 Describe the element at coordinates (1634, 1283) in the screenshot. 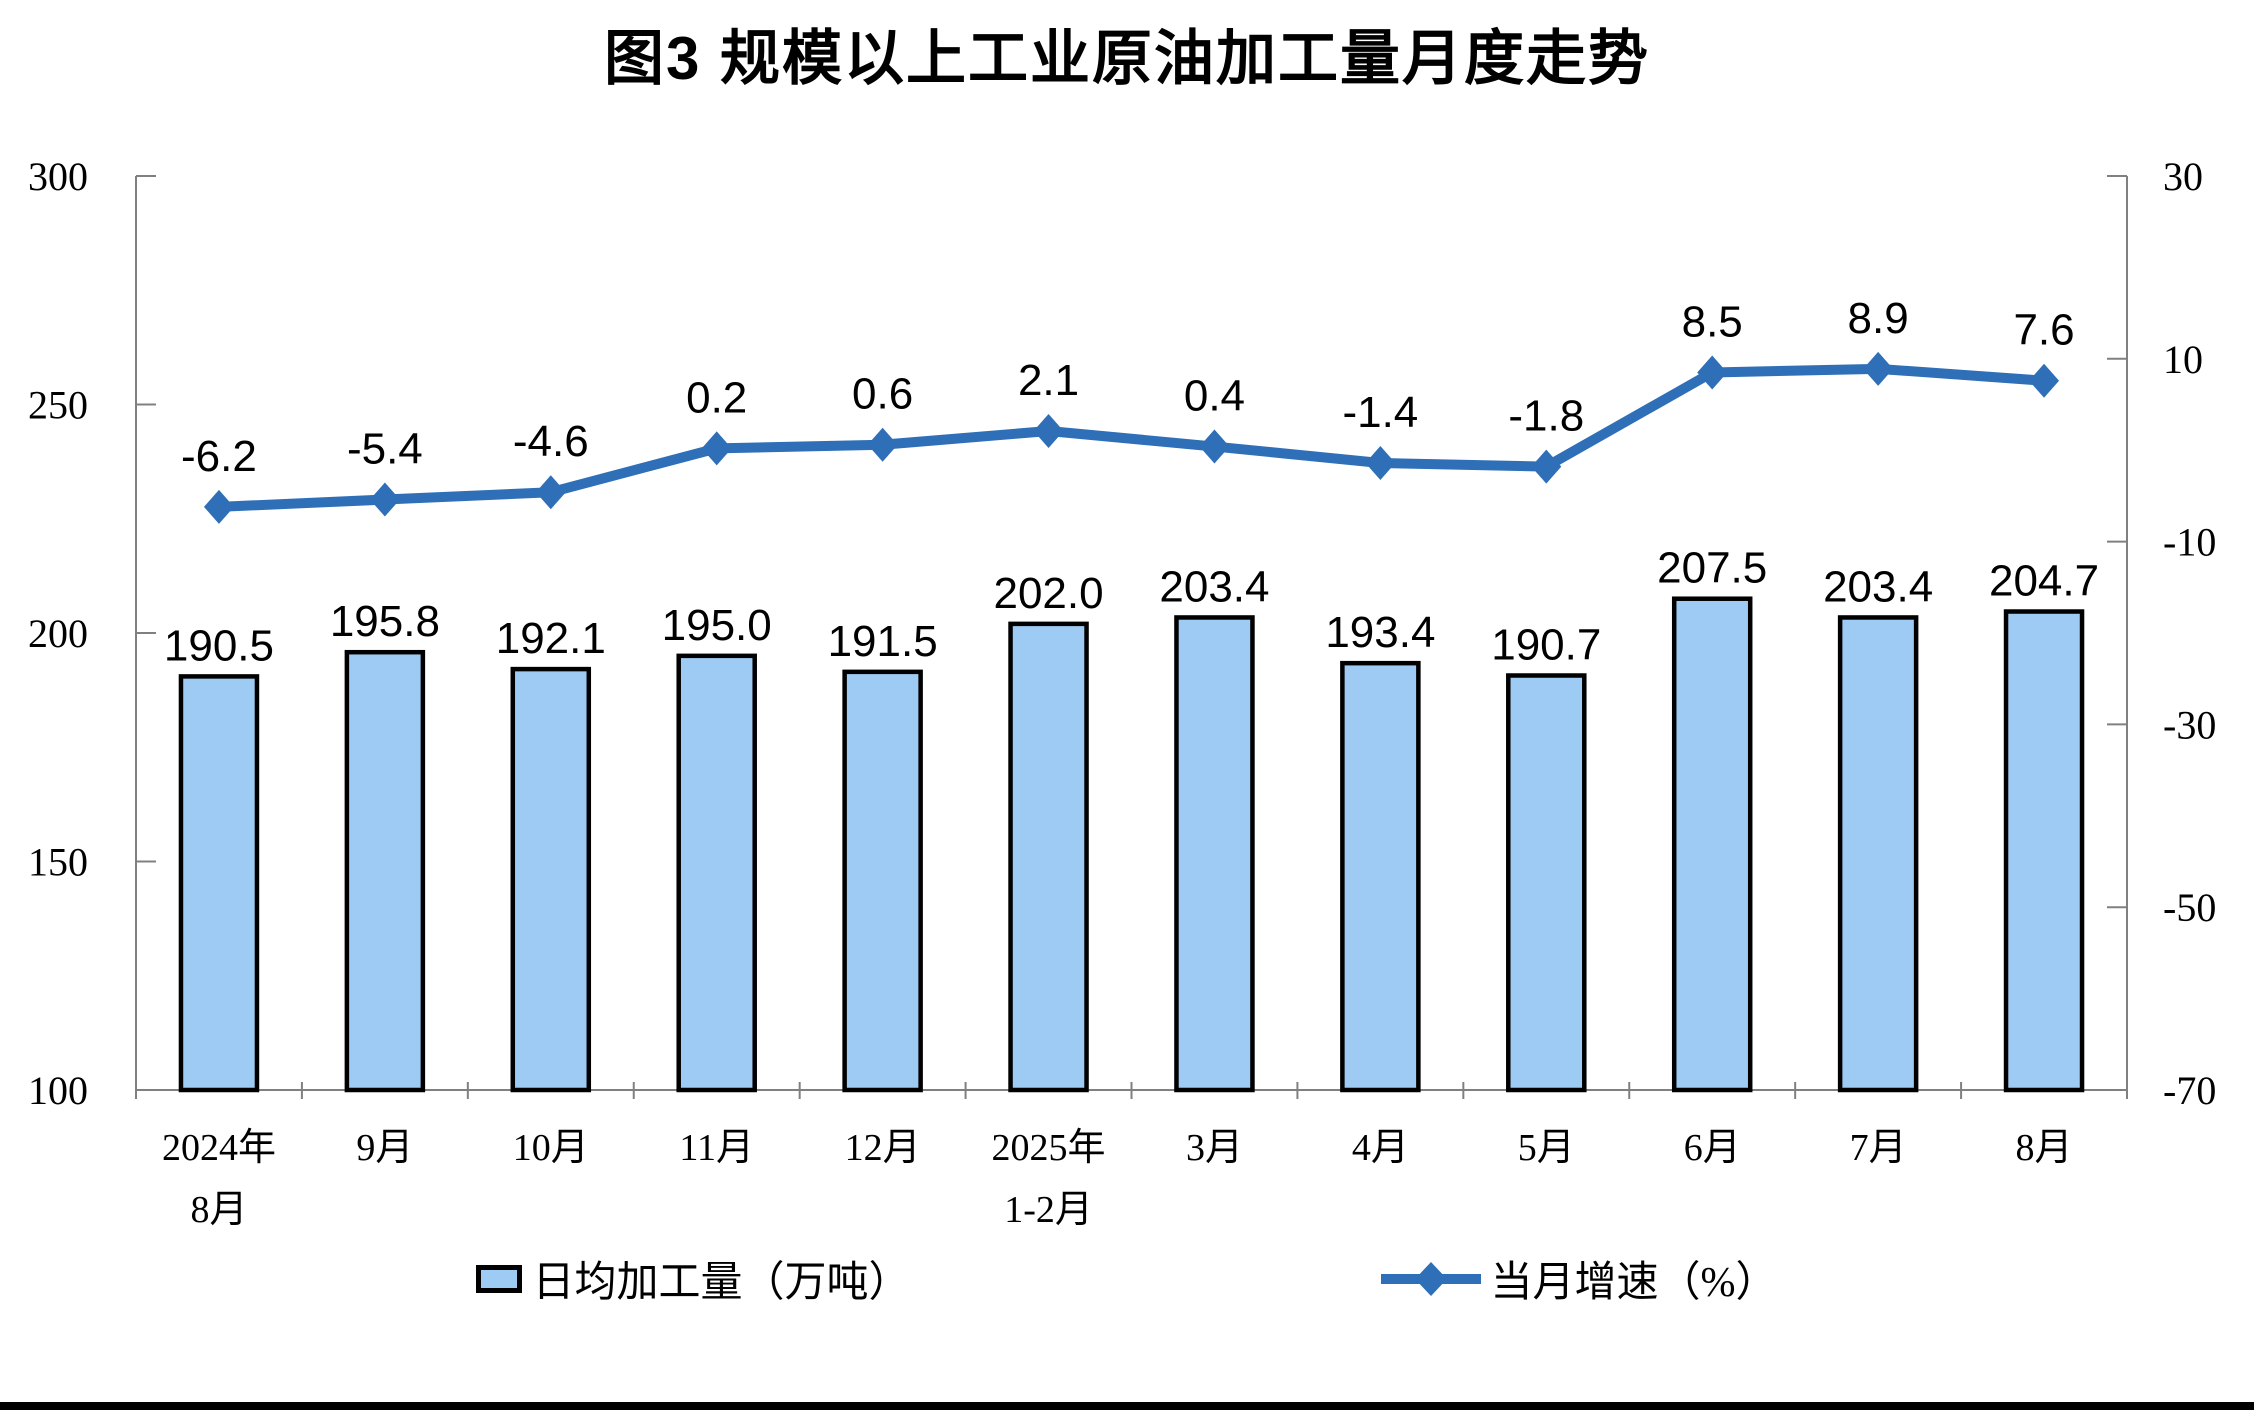

I see `line-series-label: 当月增速（%）` at that location.